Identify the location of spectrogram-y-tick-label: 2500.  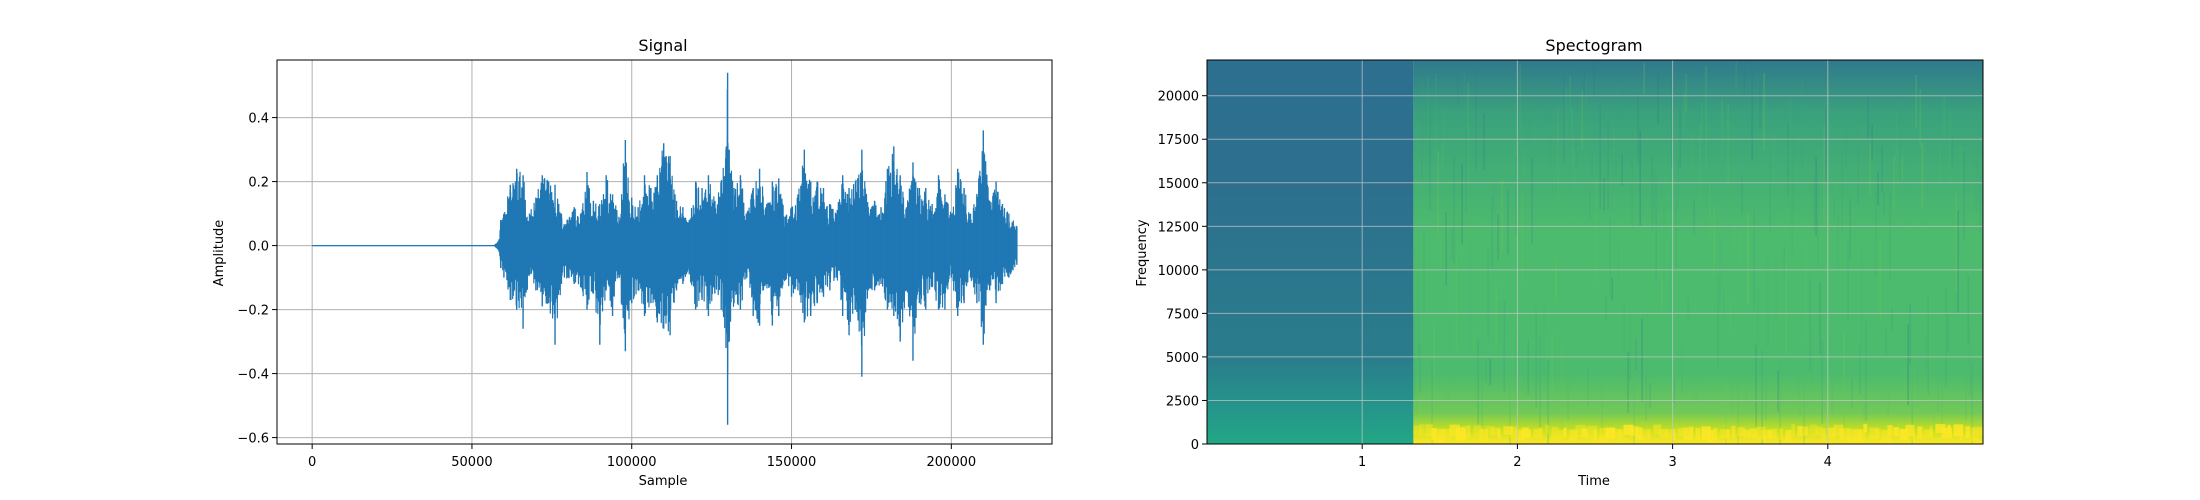
(1182, 401).